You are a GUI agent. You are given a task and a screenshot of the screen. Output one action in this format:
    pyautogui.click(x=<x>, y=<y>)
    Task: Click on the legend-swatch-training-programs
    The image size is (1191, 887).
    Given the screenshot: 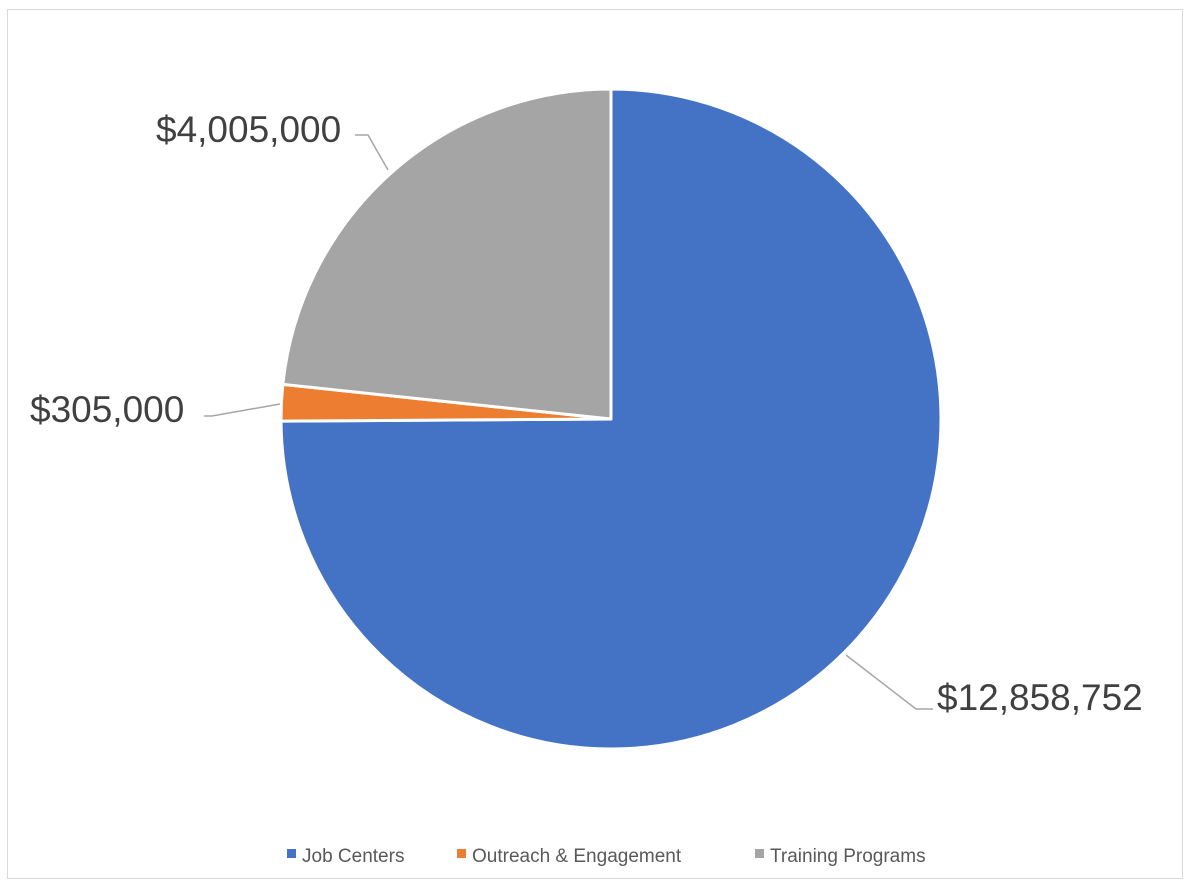 What is the action you would take?
    pyautogui.click(x=759, y=853)
    